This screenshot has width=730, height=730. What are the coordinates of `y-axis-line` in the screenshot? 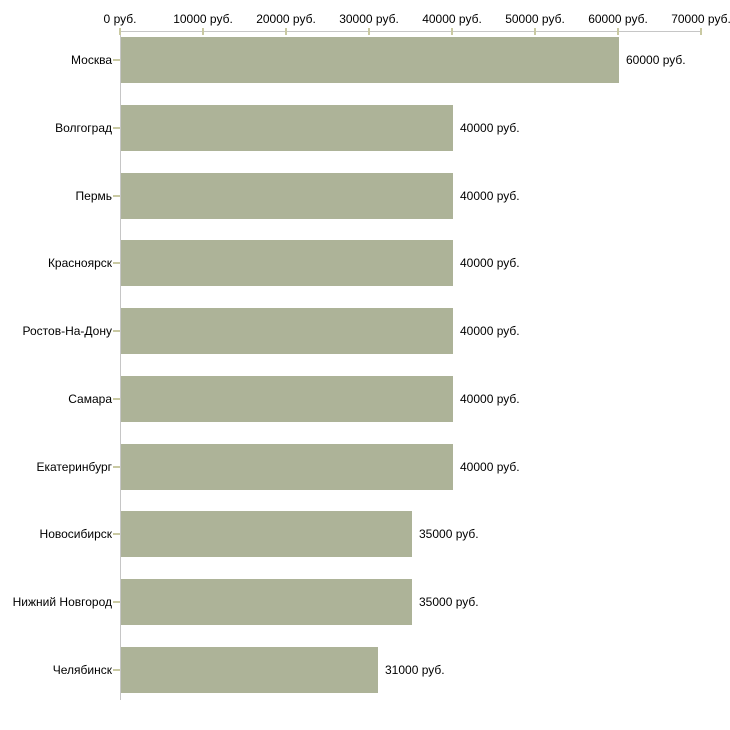 It's located at (120, 365).